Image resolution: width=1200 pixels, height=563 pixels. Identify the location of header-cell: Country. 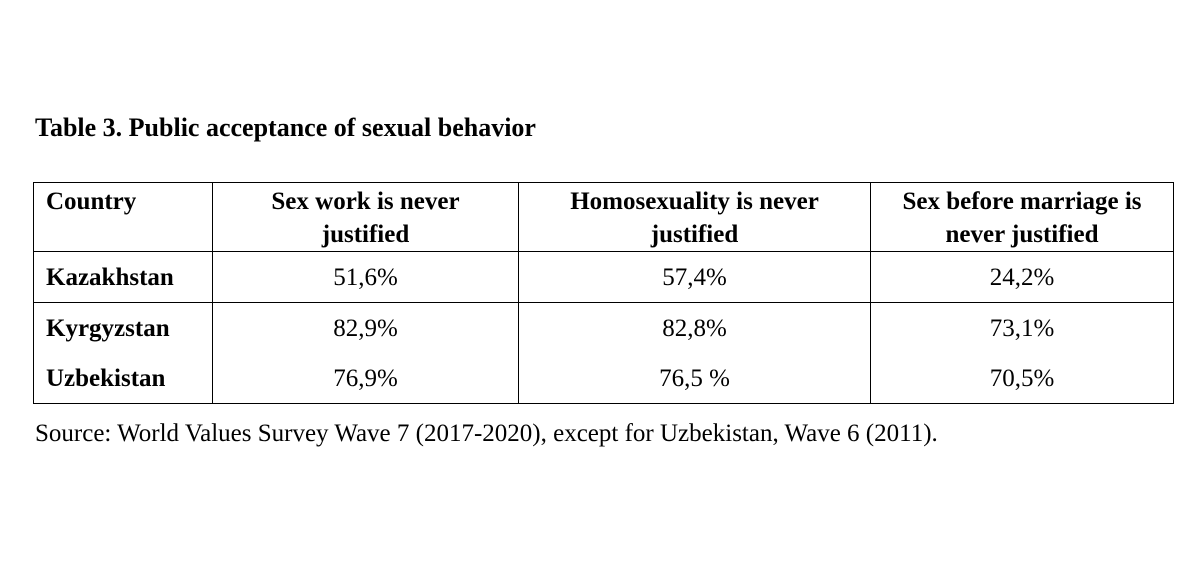
(123, 217).